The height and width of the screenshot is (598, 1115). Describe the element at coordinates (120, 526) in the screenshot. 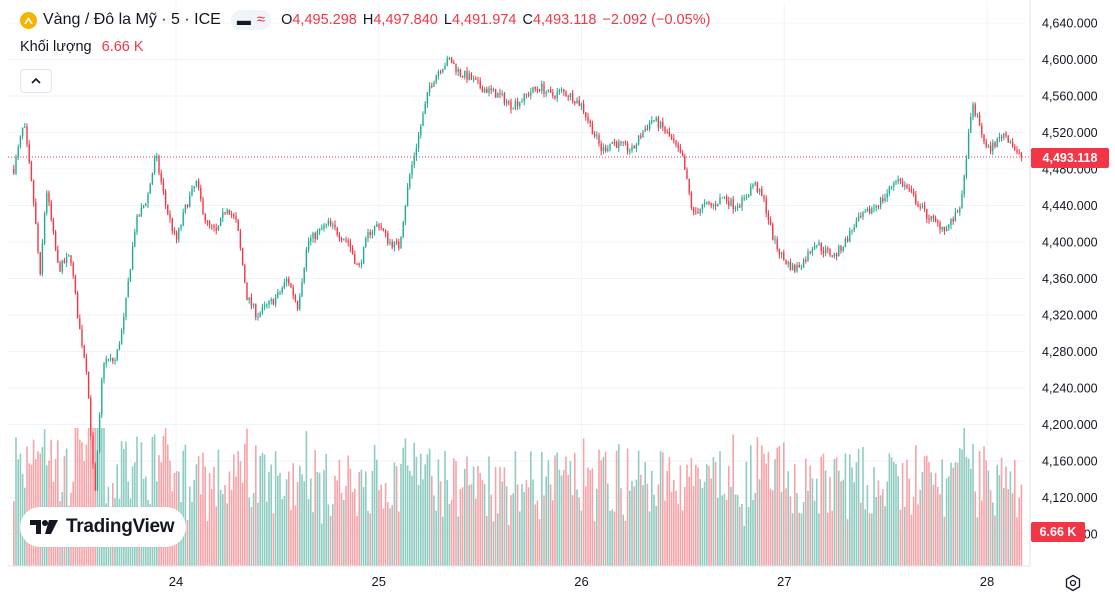

I see `logo-text: TradingView` at that location.